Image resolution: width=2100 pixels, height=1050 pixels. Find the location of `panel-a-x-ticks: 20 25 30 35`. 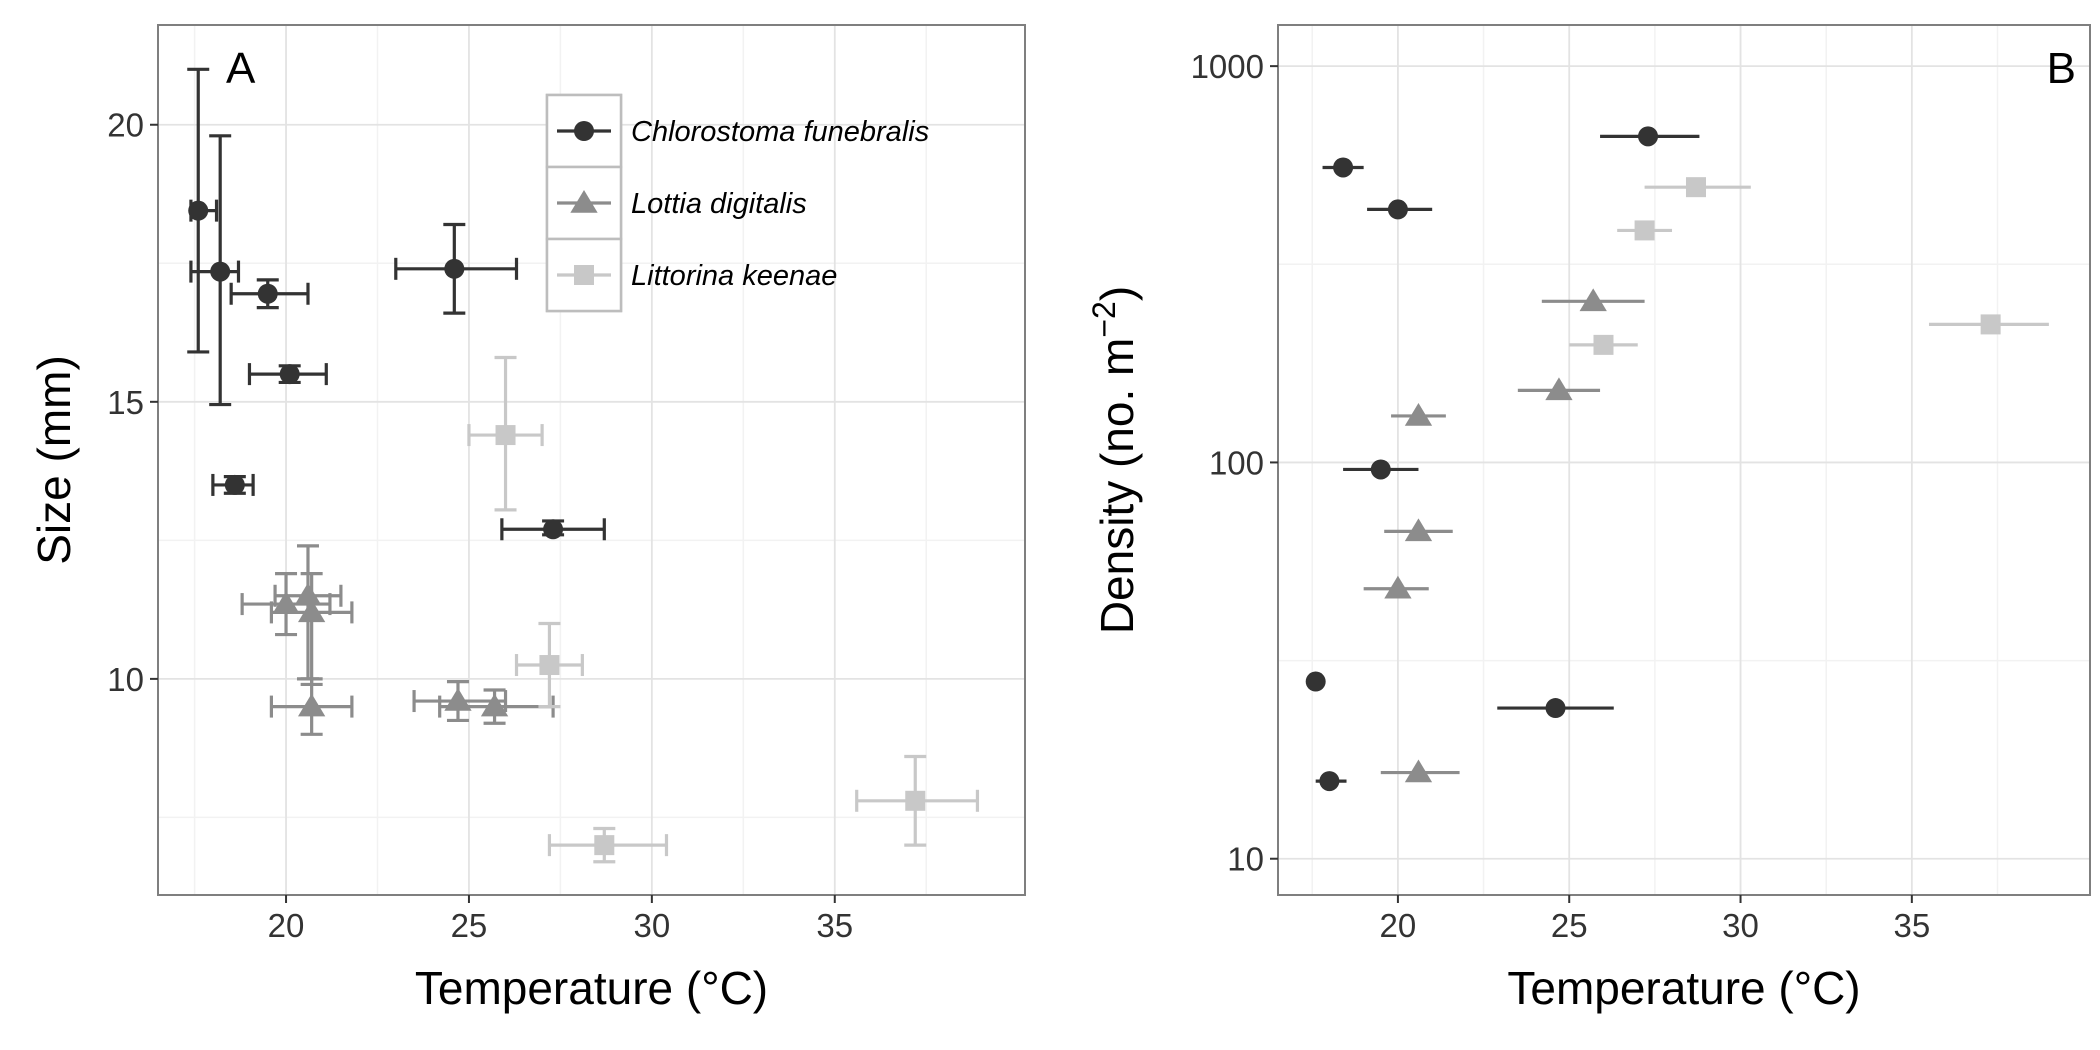

panel-a-x-ticks: 20 25 30 35 is located at coordinates (560, 919).